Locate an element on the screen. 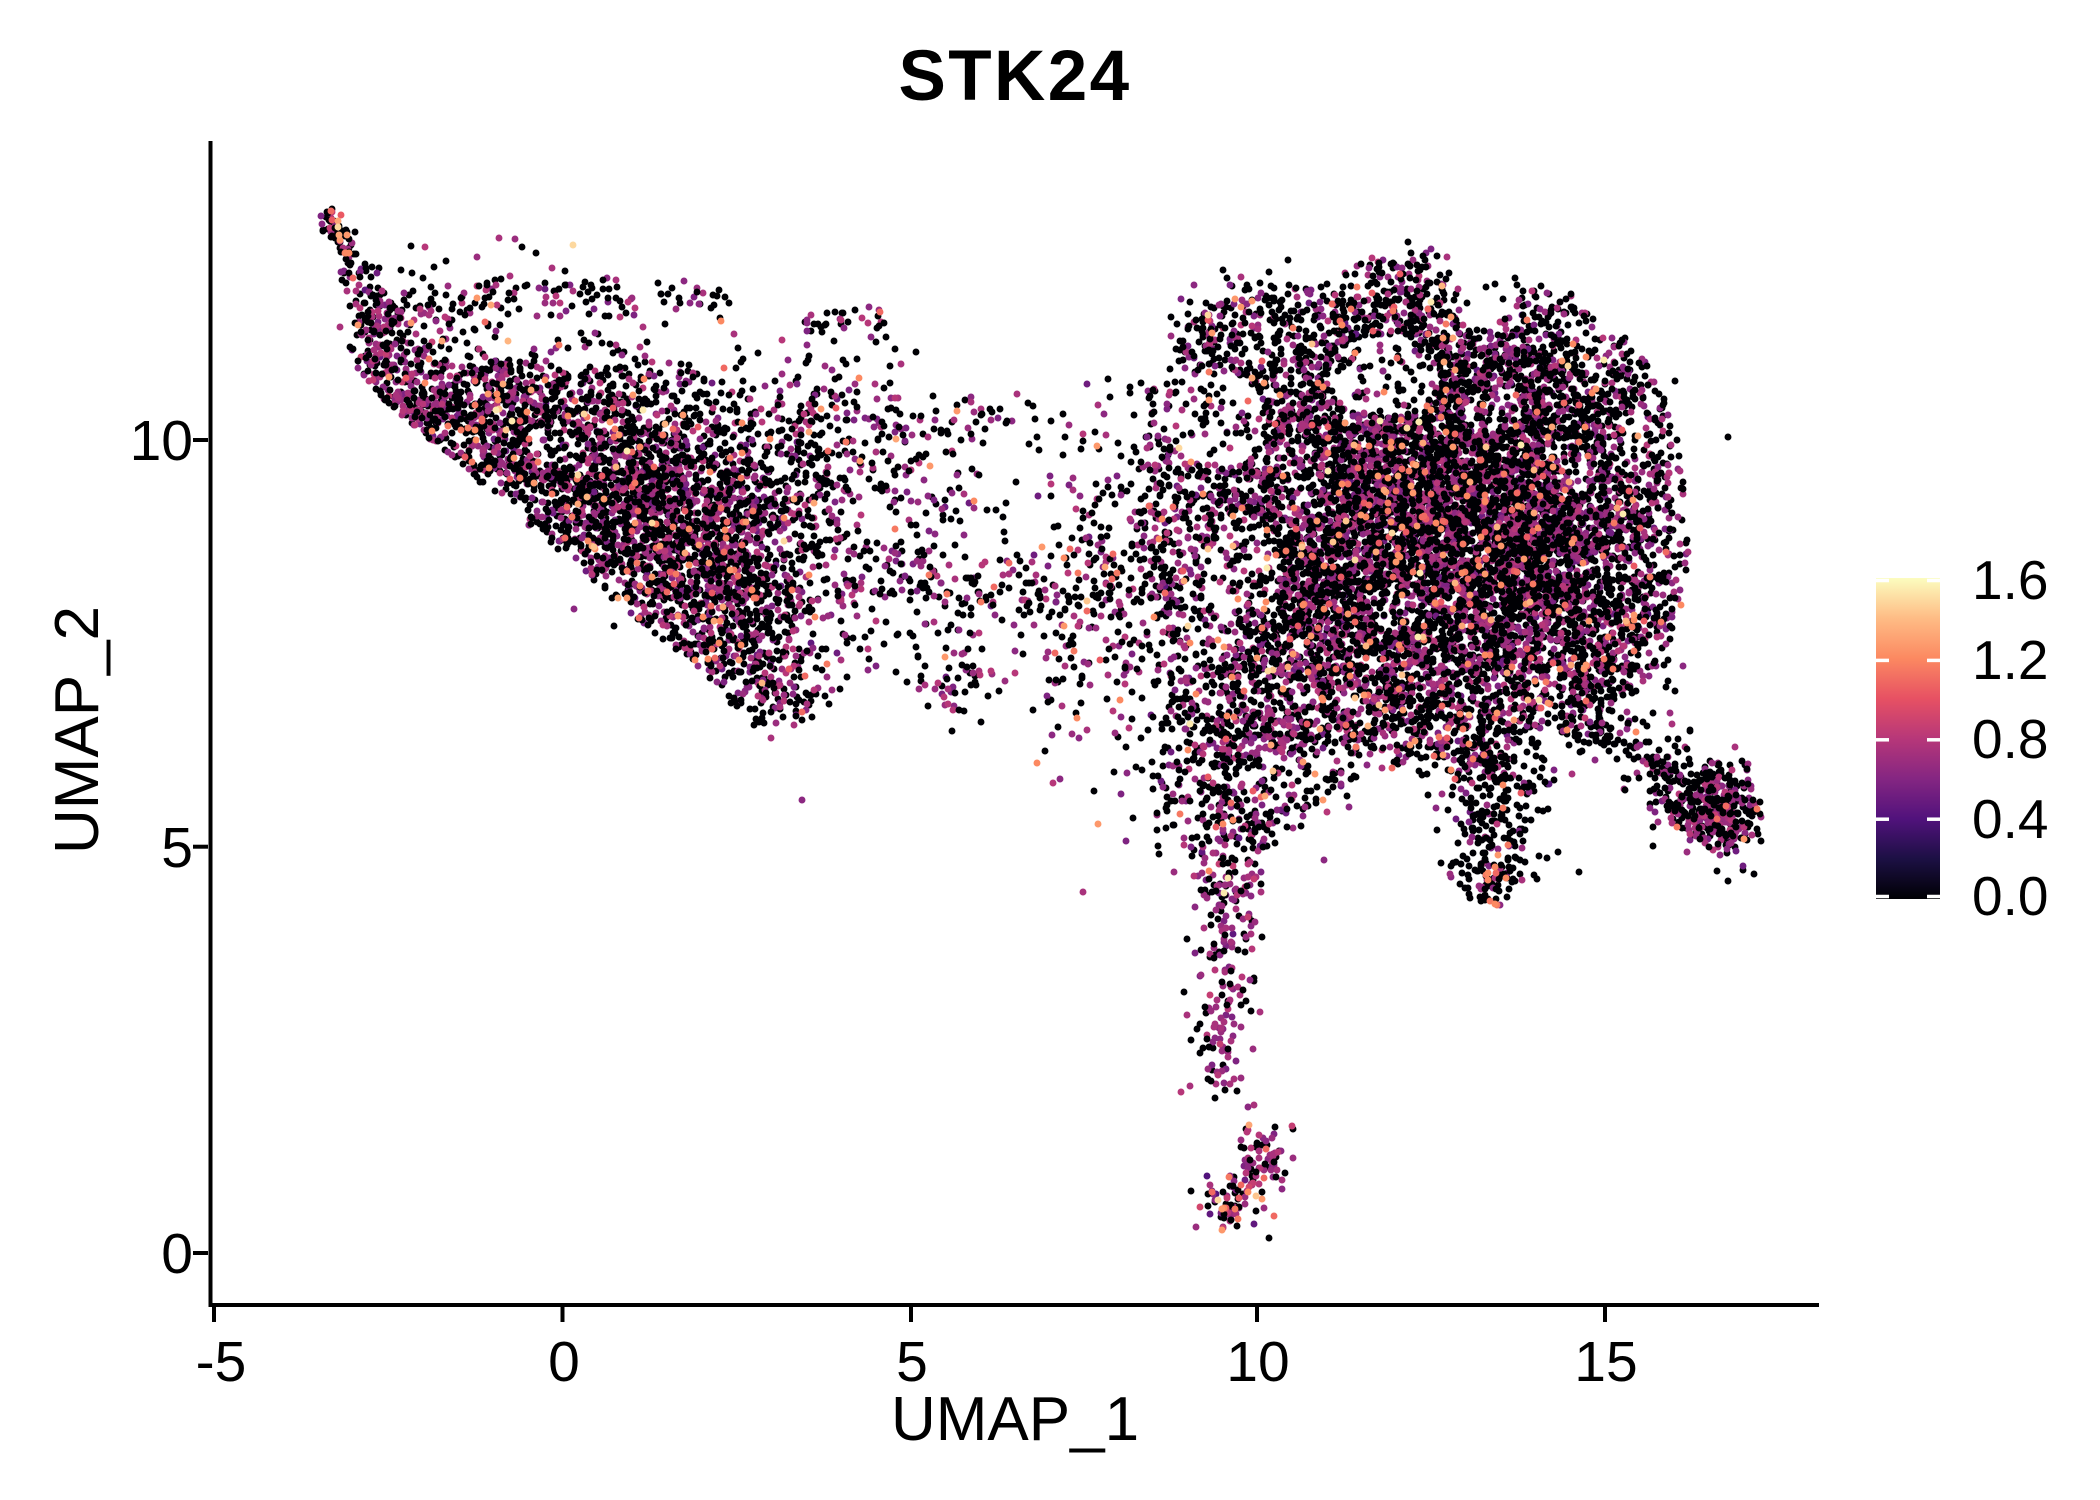 The height and width of the screenshot is (1500, 2100). svg-text: 0.4 is located at coordinates (2010, 819).